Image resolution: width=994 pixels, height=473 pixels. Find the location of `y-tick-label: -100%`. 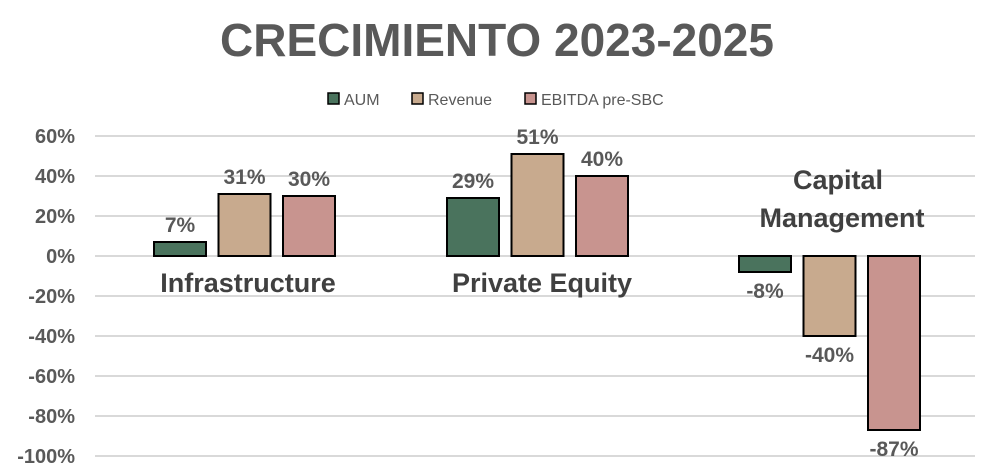

y-tick-label: -100% is located at coordinates (46, 457).